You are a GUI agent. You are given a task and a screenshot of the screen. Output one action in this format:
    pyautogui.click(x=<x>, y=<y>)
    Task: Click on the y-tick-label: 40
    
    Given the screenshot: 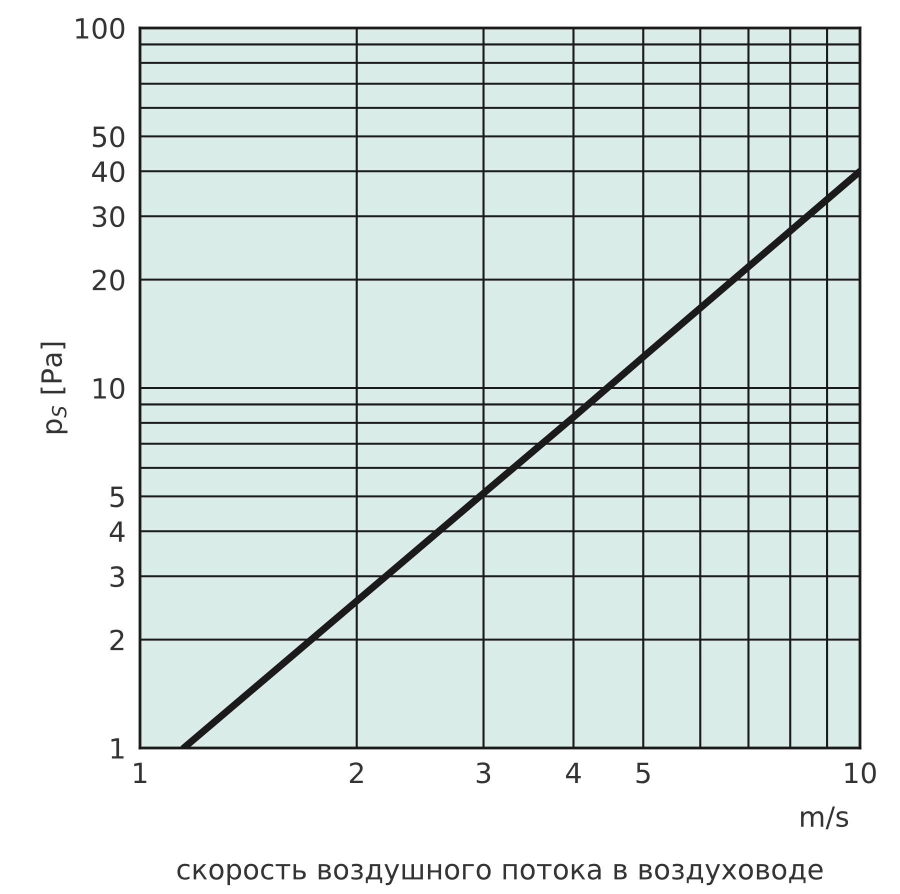 What is the action you would take?
    pyautogui.click(x=108, y=171)
    